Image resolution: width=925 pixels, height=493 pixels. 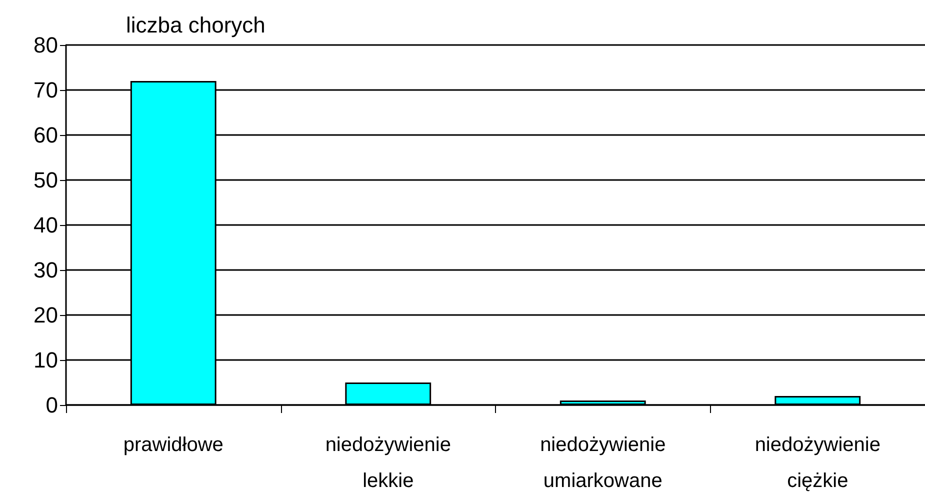 I want to click on y-tick-label: 10, so click(x=46, y=360).